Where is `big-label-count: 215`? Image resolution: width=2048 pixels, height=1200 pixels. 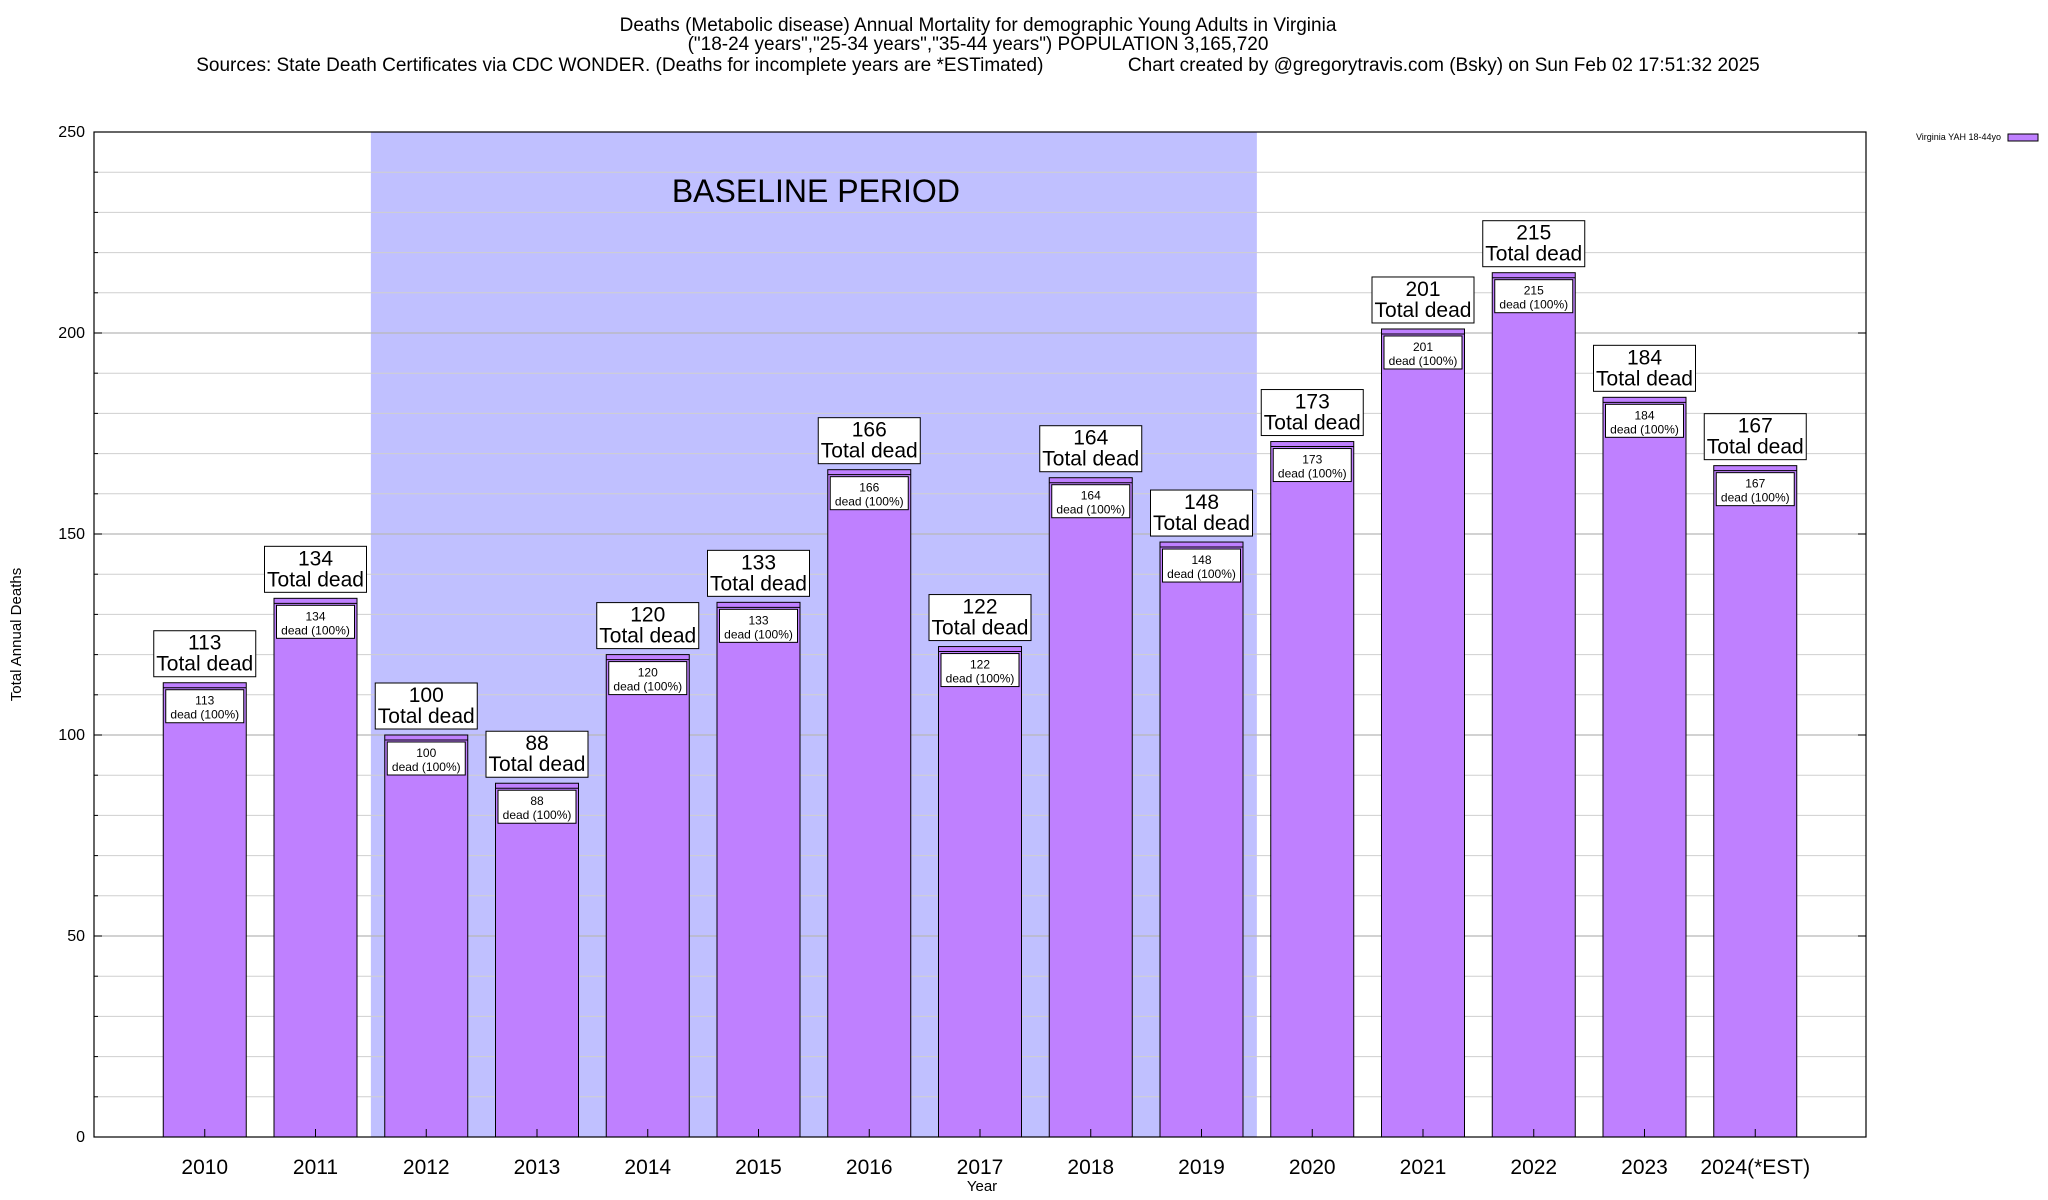
big-label-count: 215 is located at coordinates (1533, 233).